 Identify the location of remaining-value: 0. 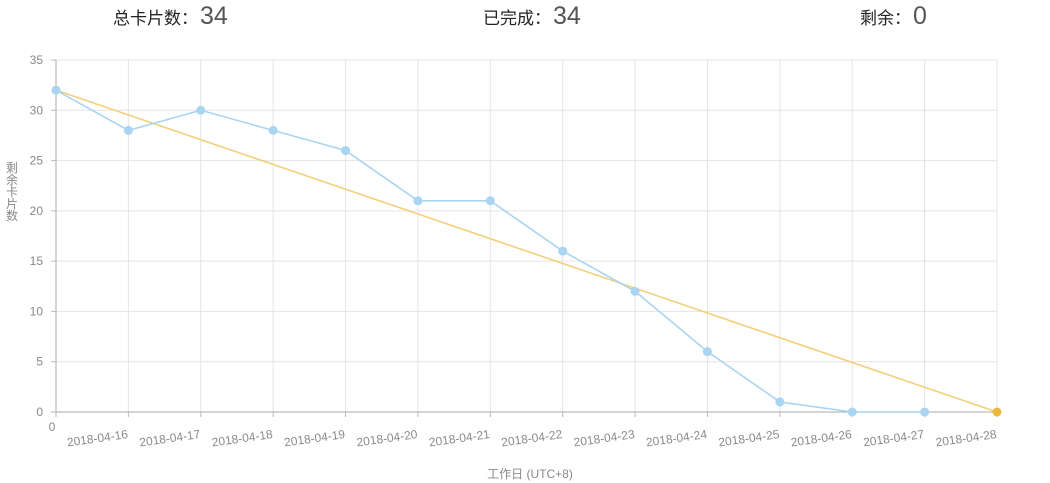
(920, 16).